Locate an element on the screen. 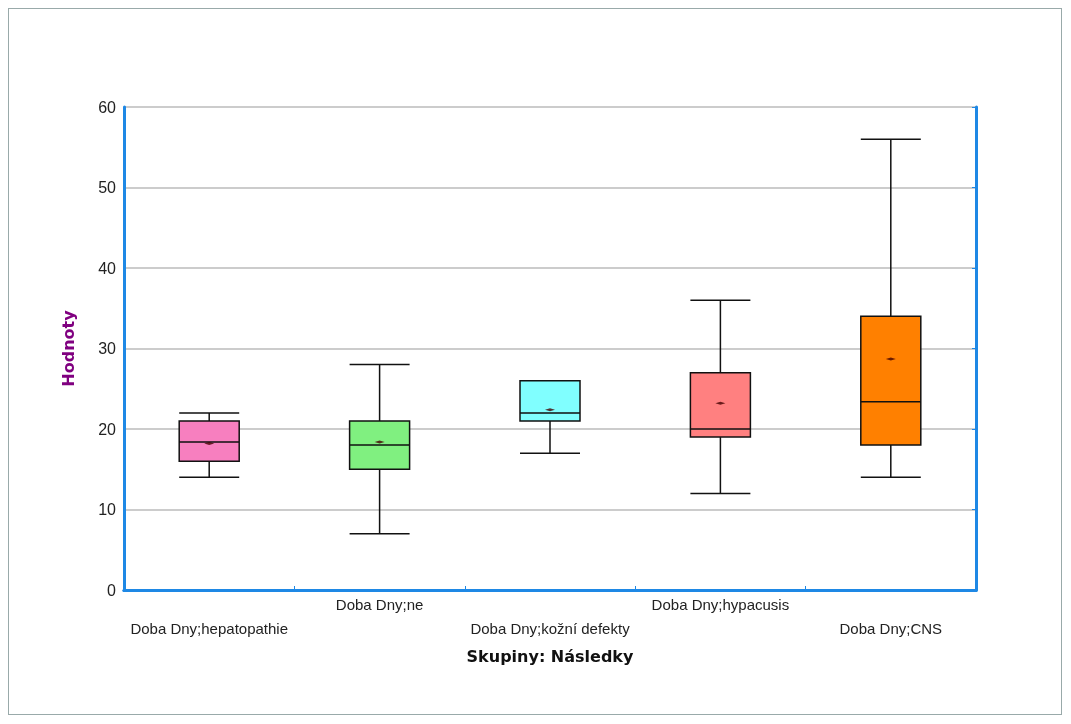 Image resolution: width=1071 pixels, height=724 pixels. x-tick-label: Doba Dny;CNS is located at coordinates (891, 628).